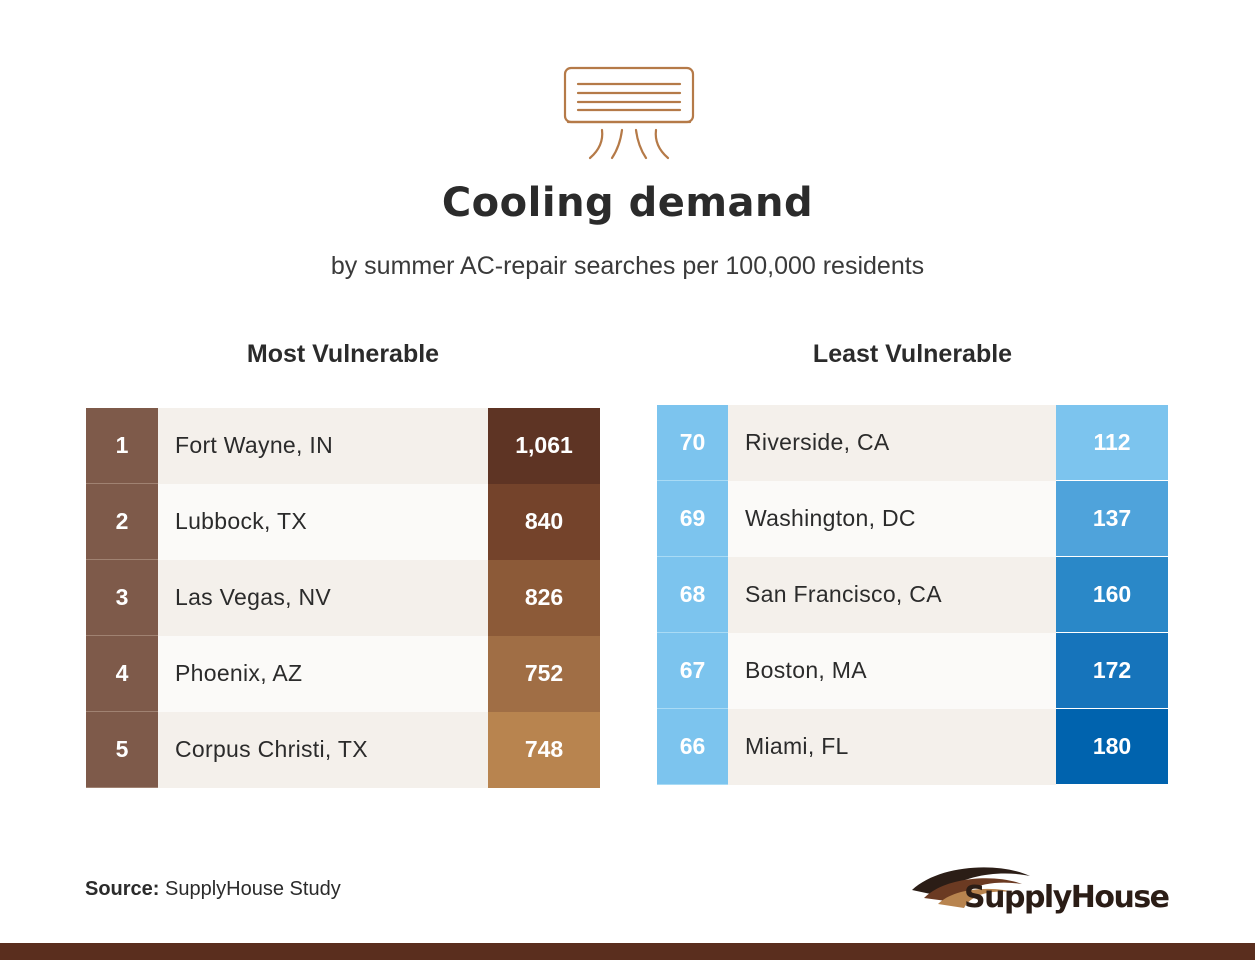 Image resolution: width=1255 pixels, height=960 pixels. I want to click on table-row: 70 Riverside, CA 112, so click(912, 443).